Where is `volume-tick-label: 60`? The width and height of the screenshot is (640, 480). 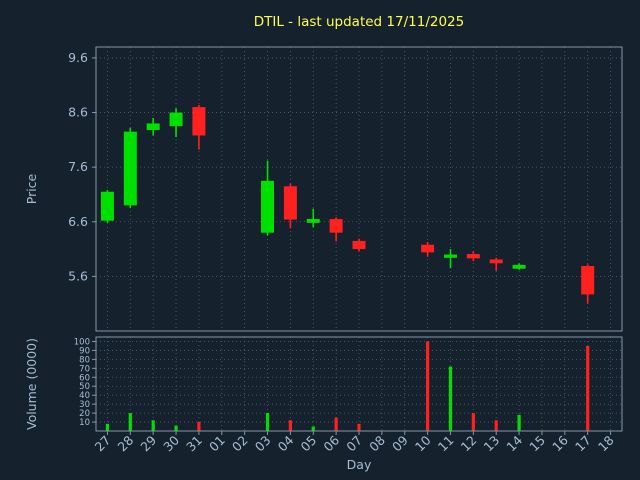 volume-tick-label: 60 is located at coordinates (84, 378).